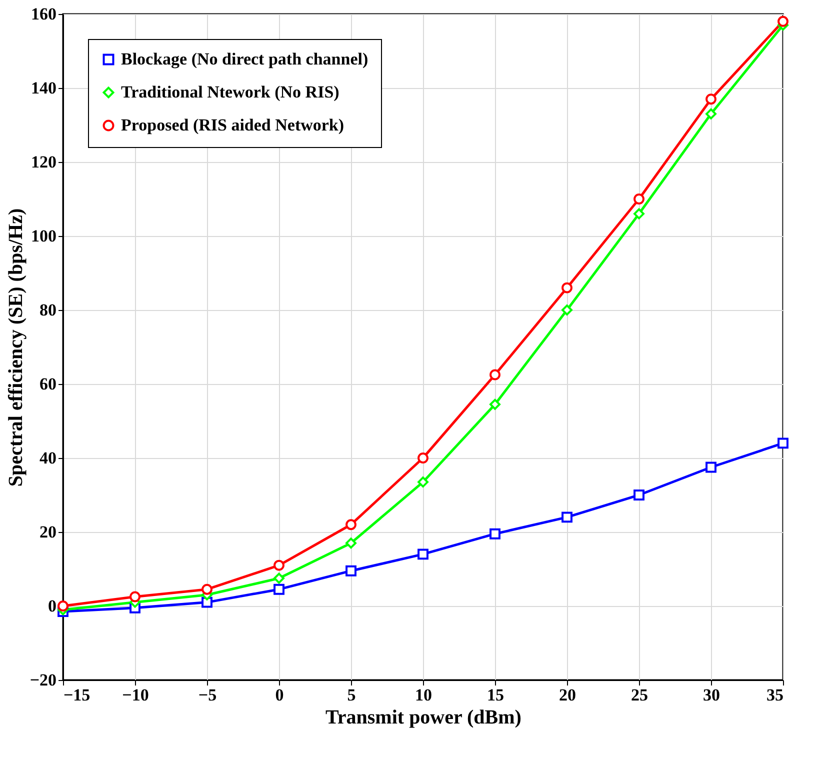  Describe the element at coordinates (48, 384) in the screenshot. I see `y-tick-label: 60` at that location.